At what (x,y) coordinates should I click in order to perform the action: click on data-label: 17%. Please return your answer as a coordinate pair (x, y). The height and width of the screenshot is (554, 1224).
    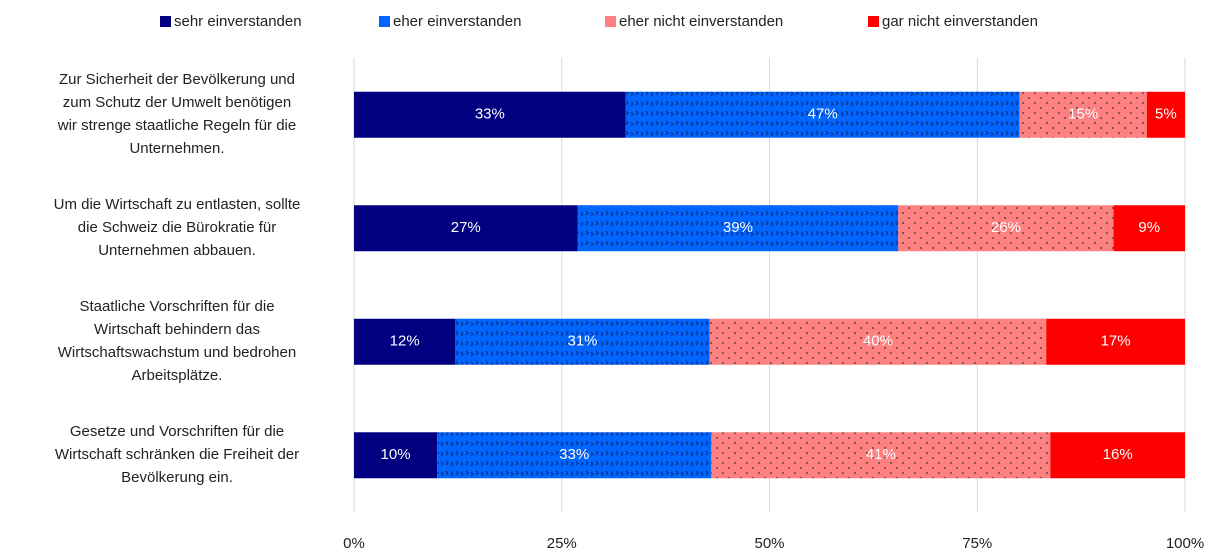
    Looking at the image, I should click on (1116, 341).